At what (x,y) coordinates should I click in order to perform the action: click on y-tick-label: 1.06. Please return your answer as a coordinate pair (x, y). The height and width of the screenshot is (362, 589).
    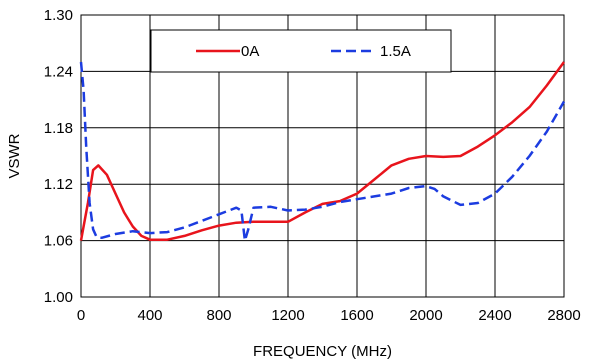
    Looking at the image, I should click on (58, 241).